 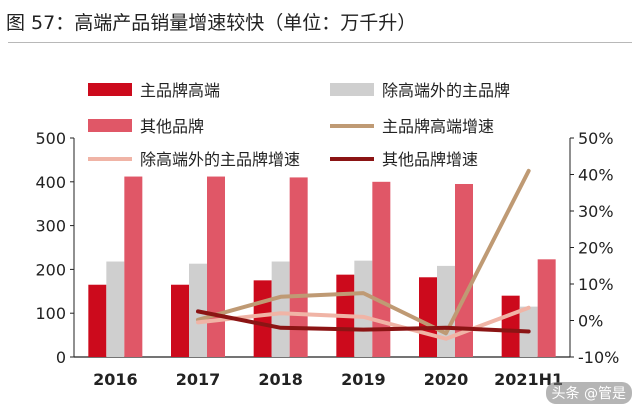 I want to click on right-tick-label: 10%, so click(x=596, y=284).